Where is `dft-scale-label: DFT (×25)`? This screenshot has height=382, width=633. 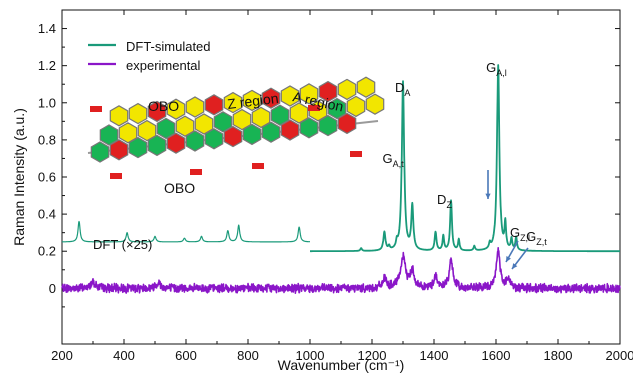
dft-scale-label: DFT (×25) is located at coordinates (122, 244).